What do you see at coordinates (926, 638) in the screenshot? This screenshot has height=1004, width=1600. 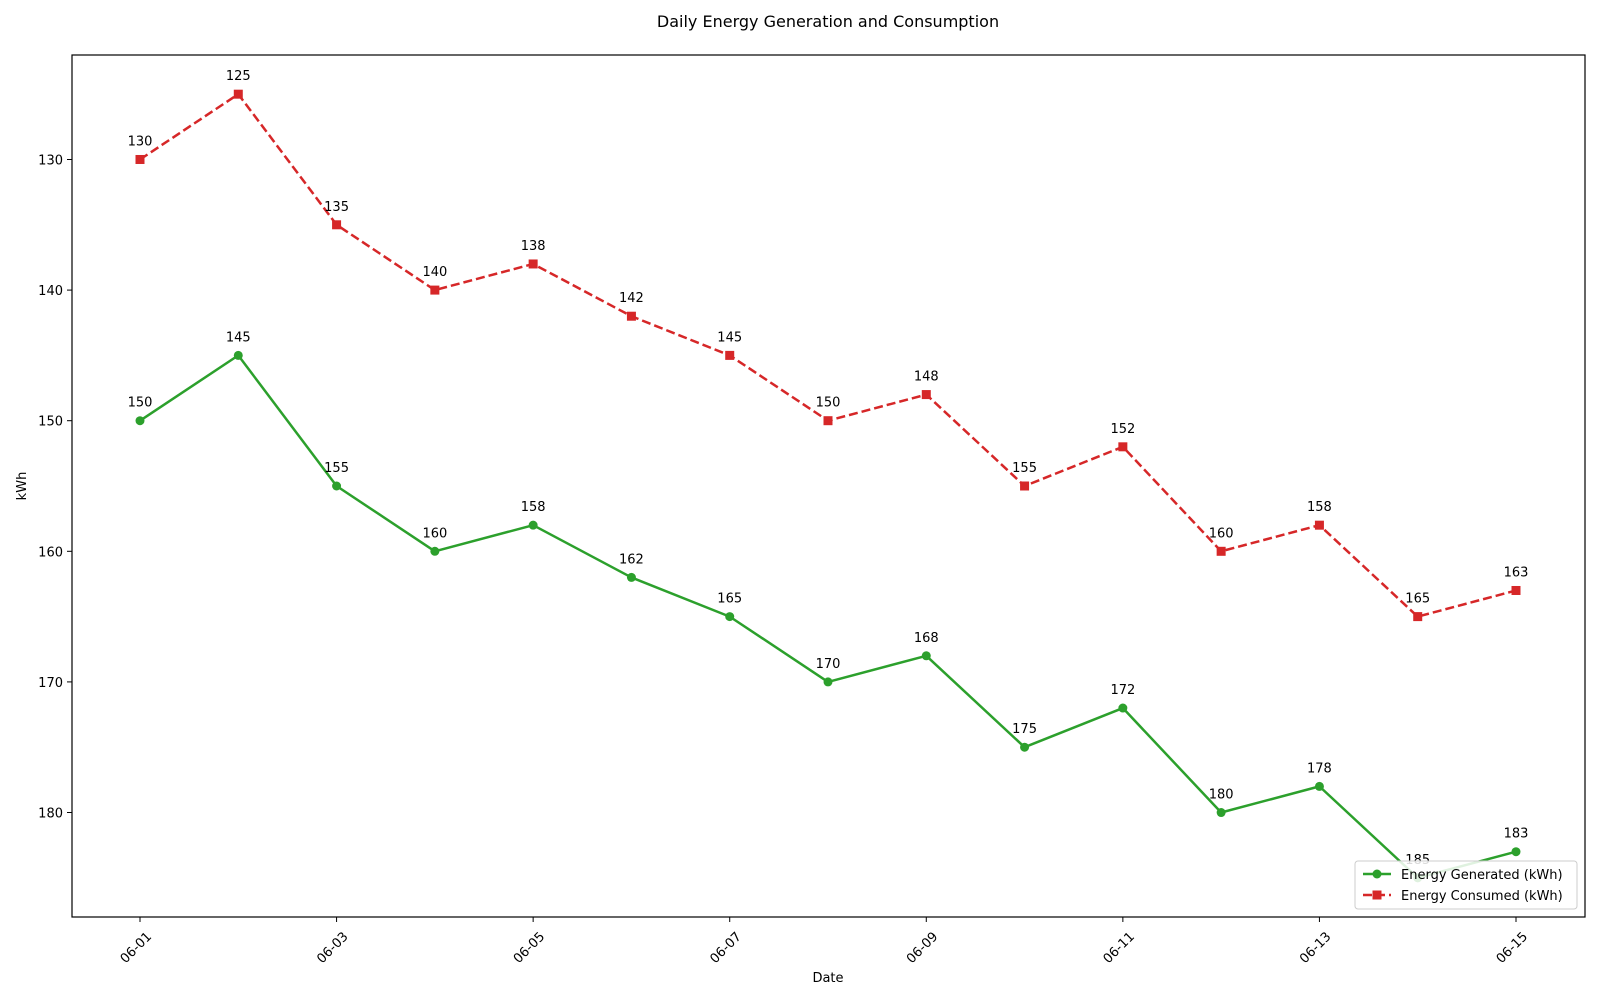 I see `data-label: 168` at bounding box center [926, 638].